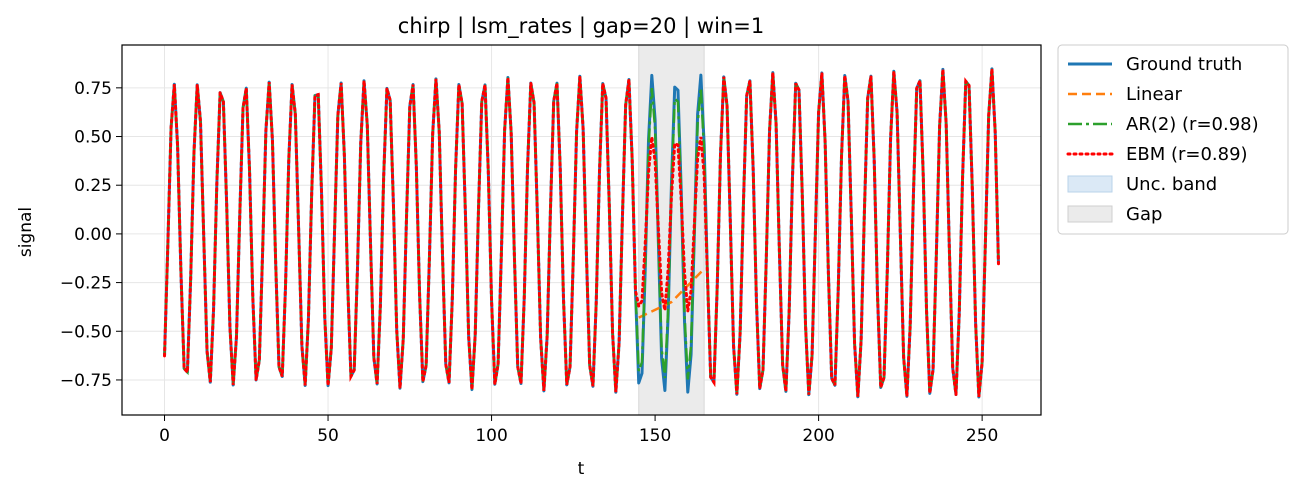 This screenshot has height=494, width=1302. What do you see at coordinates (491, 436) in the screenshot?
I see `x-tick-label-2: 100` at bounding box center [491, 436].